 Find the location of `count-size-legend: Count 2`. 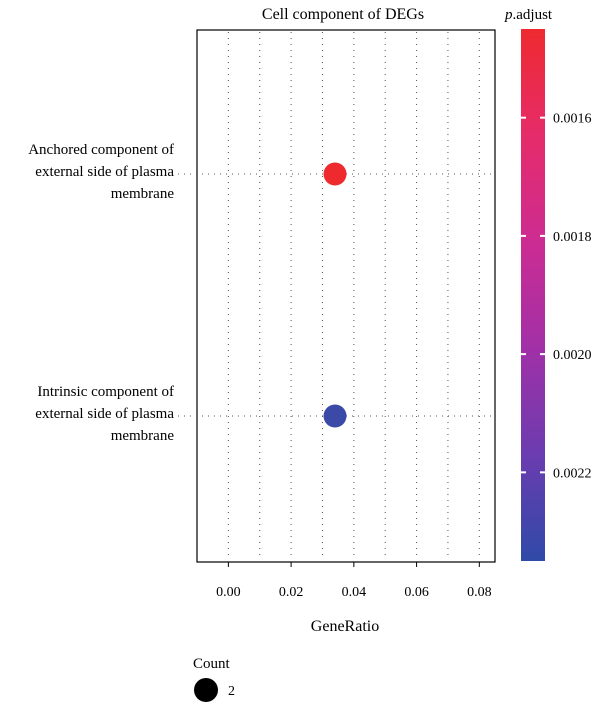

count-size-legend: Count 2 is located at coordinates (214, 679).